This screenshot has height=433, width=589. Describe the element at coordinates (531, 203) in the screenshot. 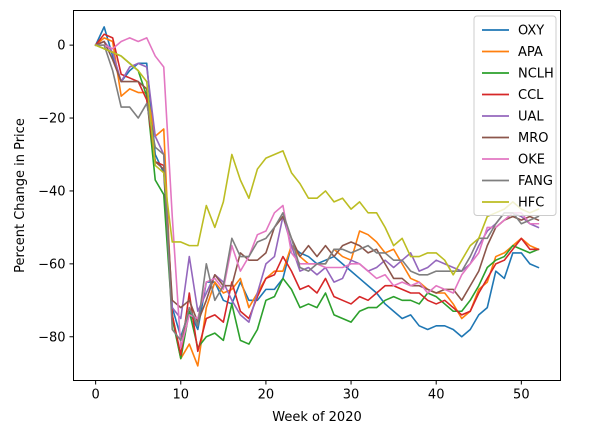

I see `legend-label-hfc: HFC` at that location.